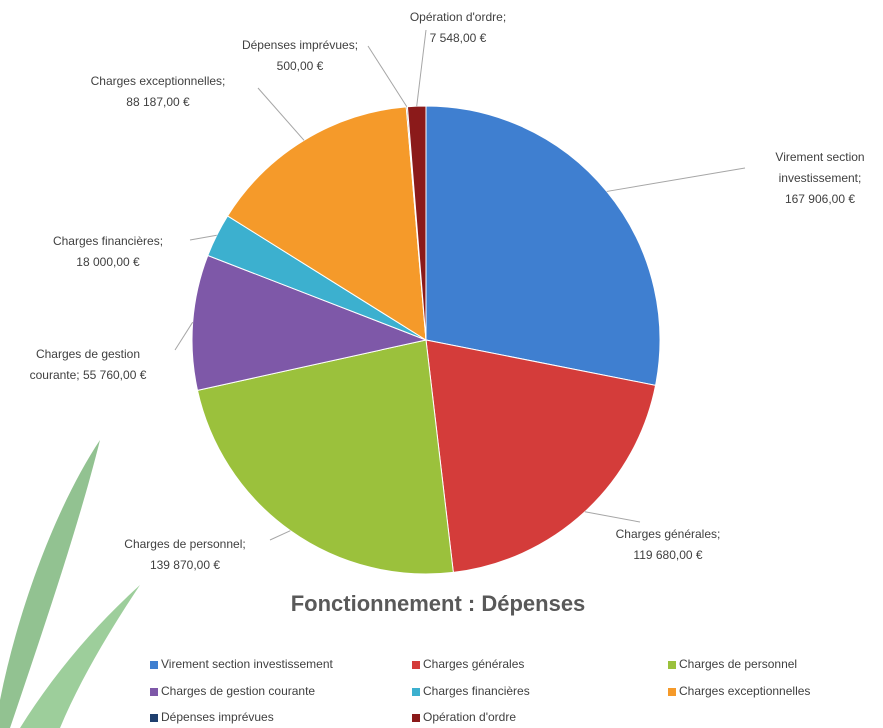  Describe the element at coordinates (438, 603) in the screenshot. I see `chart-title: Fonctionnement : Dépenses` at that location.